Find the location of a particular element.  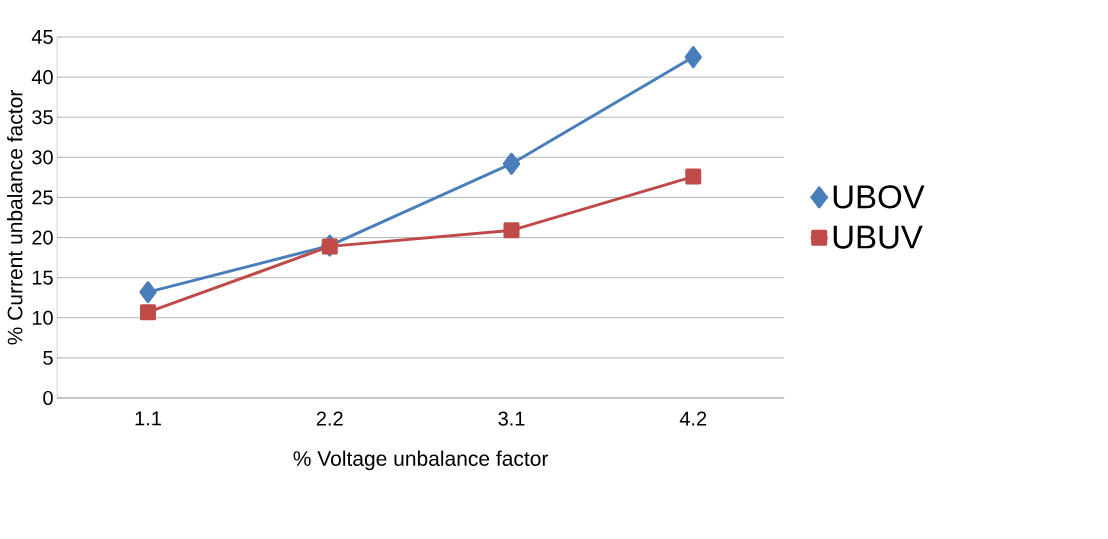

y-tick-label: 10 is located at coordinates (42, 317).